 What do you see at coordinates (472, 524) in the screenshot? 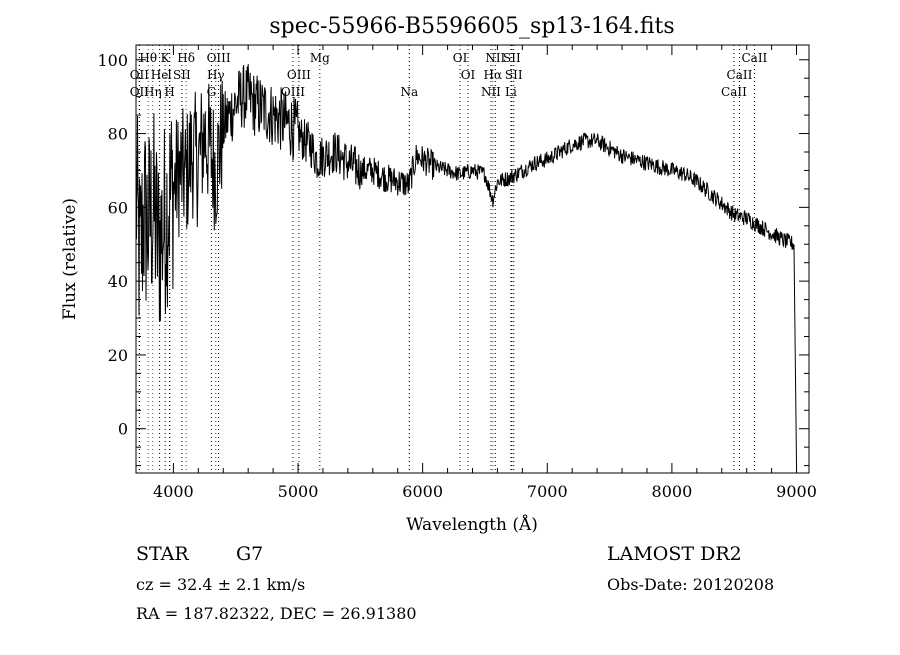
I see `x-axis-label: Wavelength (Å)` at bounding box center [472, 524].